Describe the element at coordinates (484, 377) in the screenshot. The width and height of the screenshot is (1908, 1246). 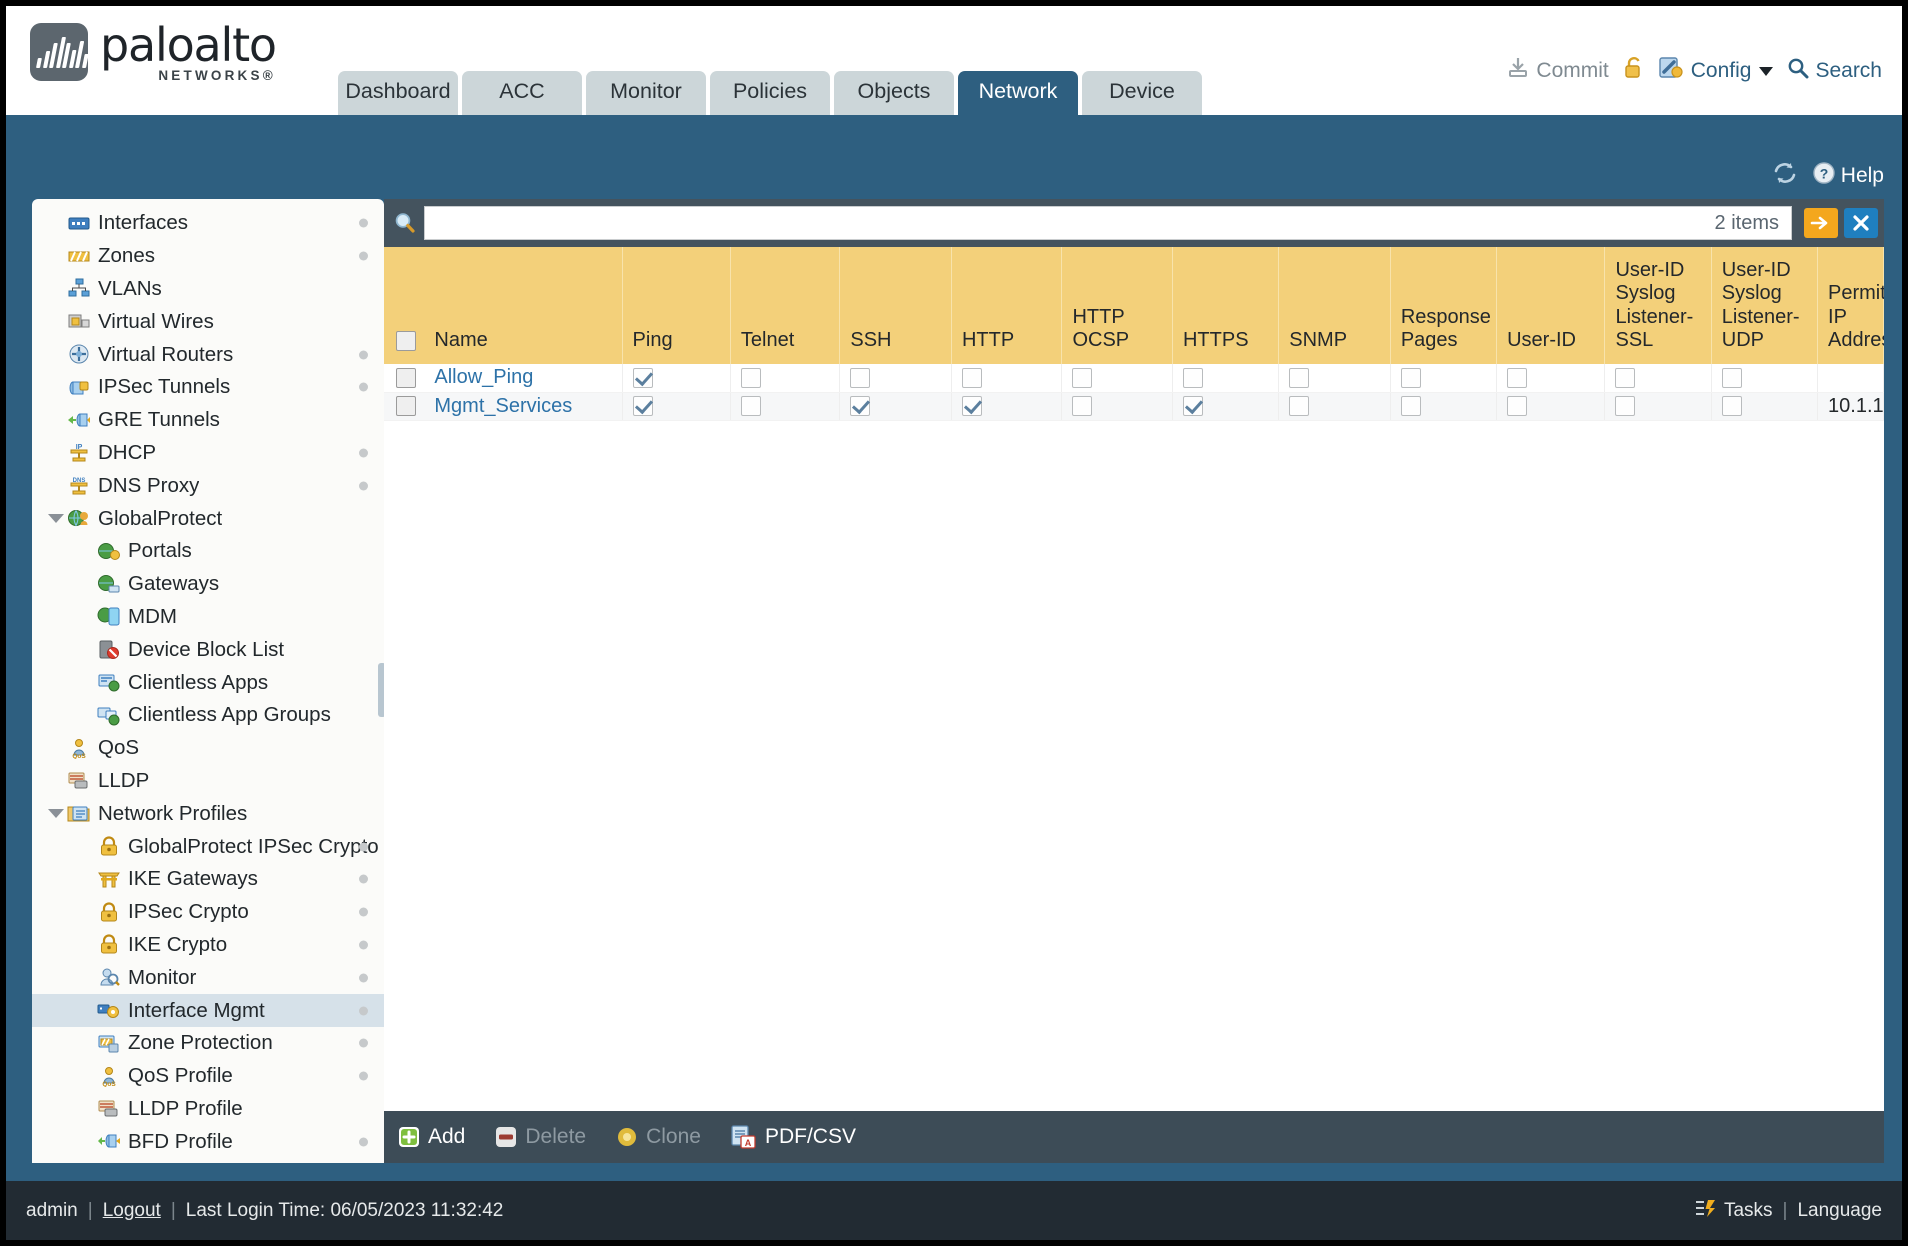
I see `profile-name-link: Allow_Ping` at that location.